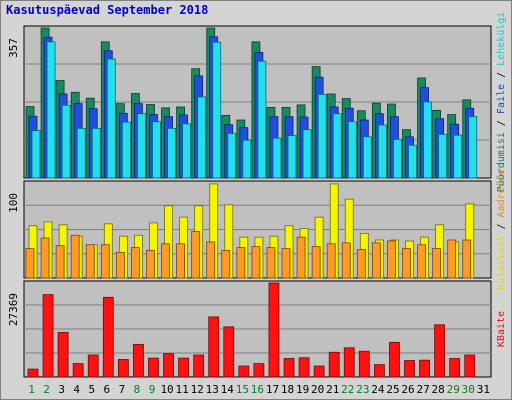 The image size is (512, 400). I want to click on bar-top-lehekülgi-day-26, so click(412, 161).